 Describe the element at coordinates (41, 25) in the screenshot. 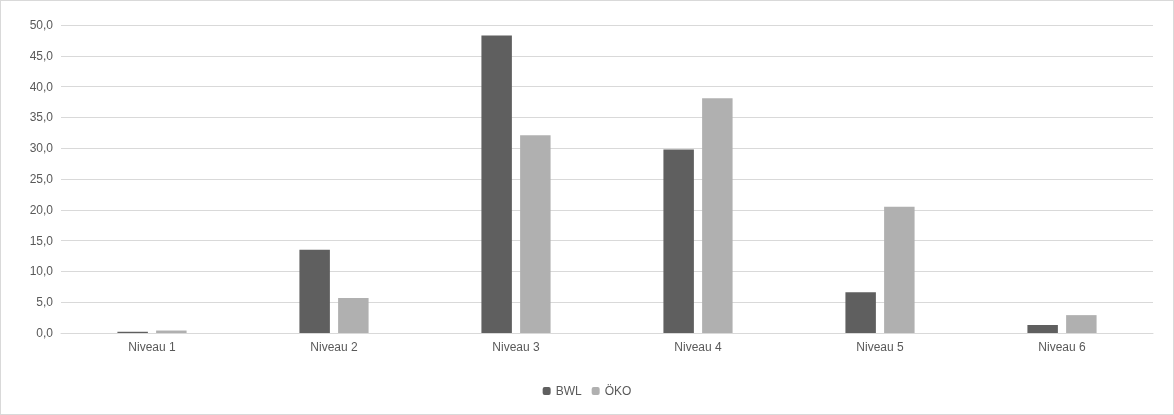

I see `y-tick-label: 50,0` at that location.